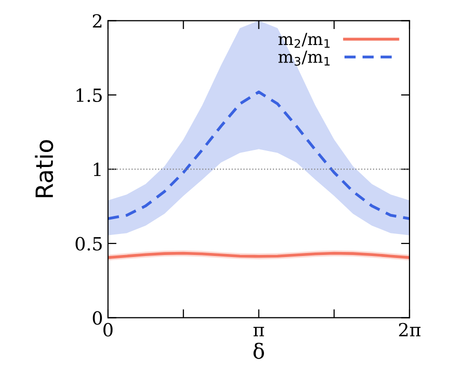  Describe the element at coordinates (89, 243) in the screenshot. I see `y-tick-label: 0.5` at that location.